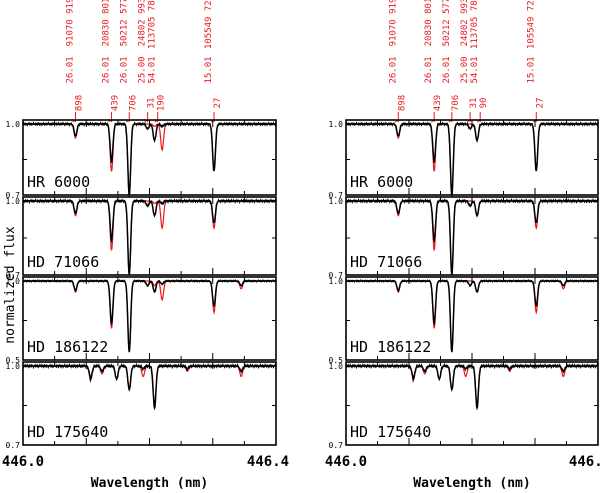  What do you see at coordinates (464, 238) in the screenshot?
I see `subplot-right-2: 1.0 0.7 HD 71066` at bounding box center [464, 238].